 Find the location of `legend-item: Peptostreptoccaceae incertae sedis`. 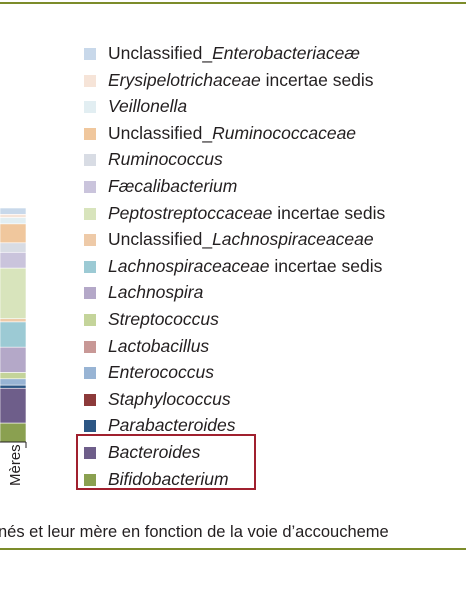

legend-item: Peptostreptoccaceae incertae sedis is located at coordinates (274, 213).